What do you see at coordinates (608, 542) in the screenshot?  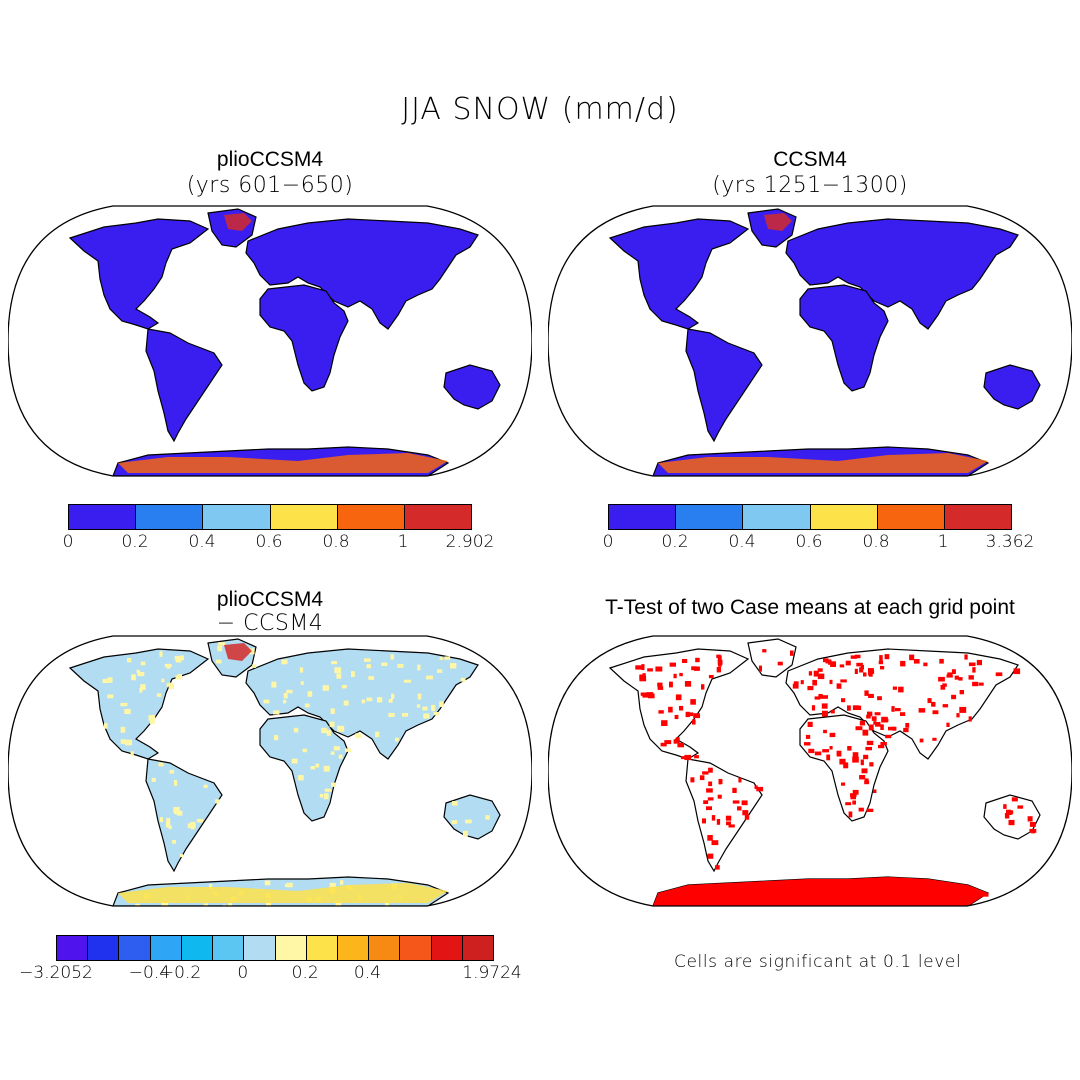 I see `colorbar-tick-label: 0` at bounding box center [608, 542].